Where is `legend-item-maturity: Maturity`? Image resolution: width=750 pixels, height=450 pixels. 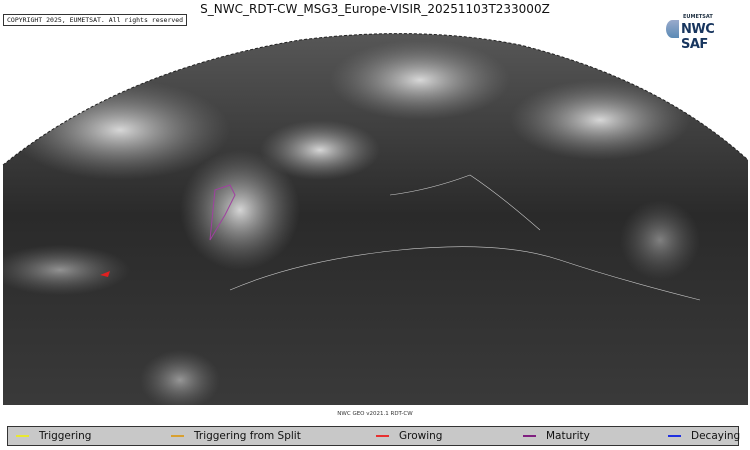
legend-item-maturity: Maturity is located at coordinates (556, 436).